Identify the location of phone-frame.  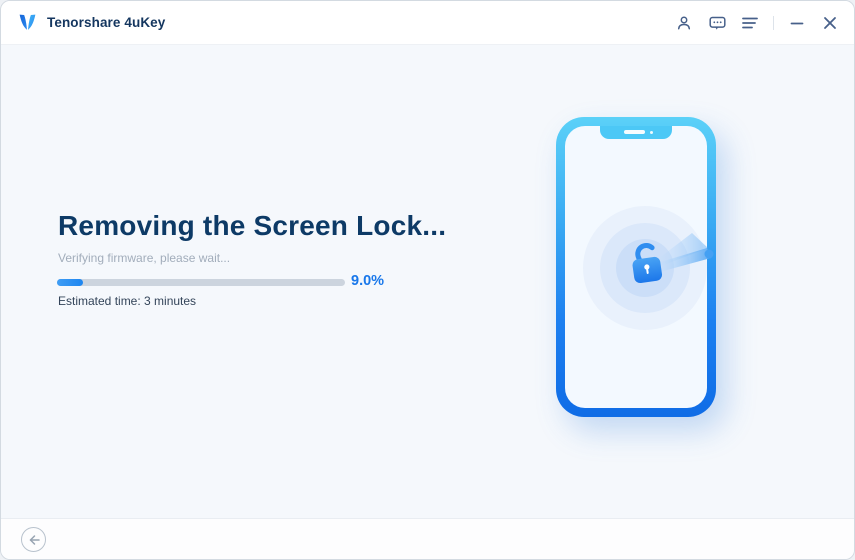
(636, 267).